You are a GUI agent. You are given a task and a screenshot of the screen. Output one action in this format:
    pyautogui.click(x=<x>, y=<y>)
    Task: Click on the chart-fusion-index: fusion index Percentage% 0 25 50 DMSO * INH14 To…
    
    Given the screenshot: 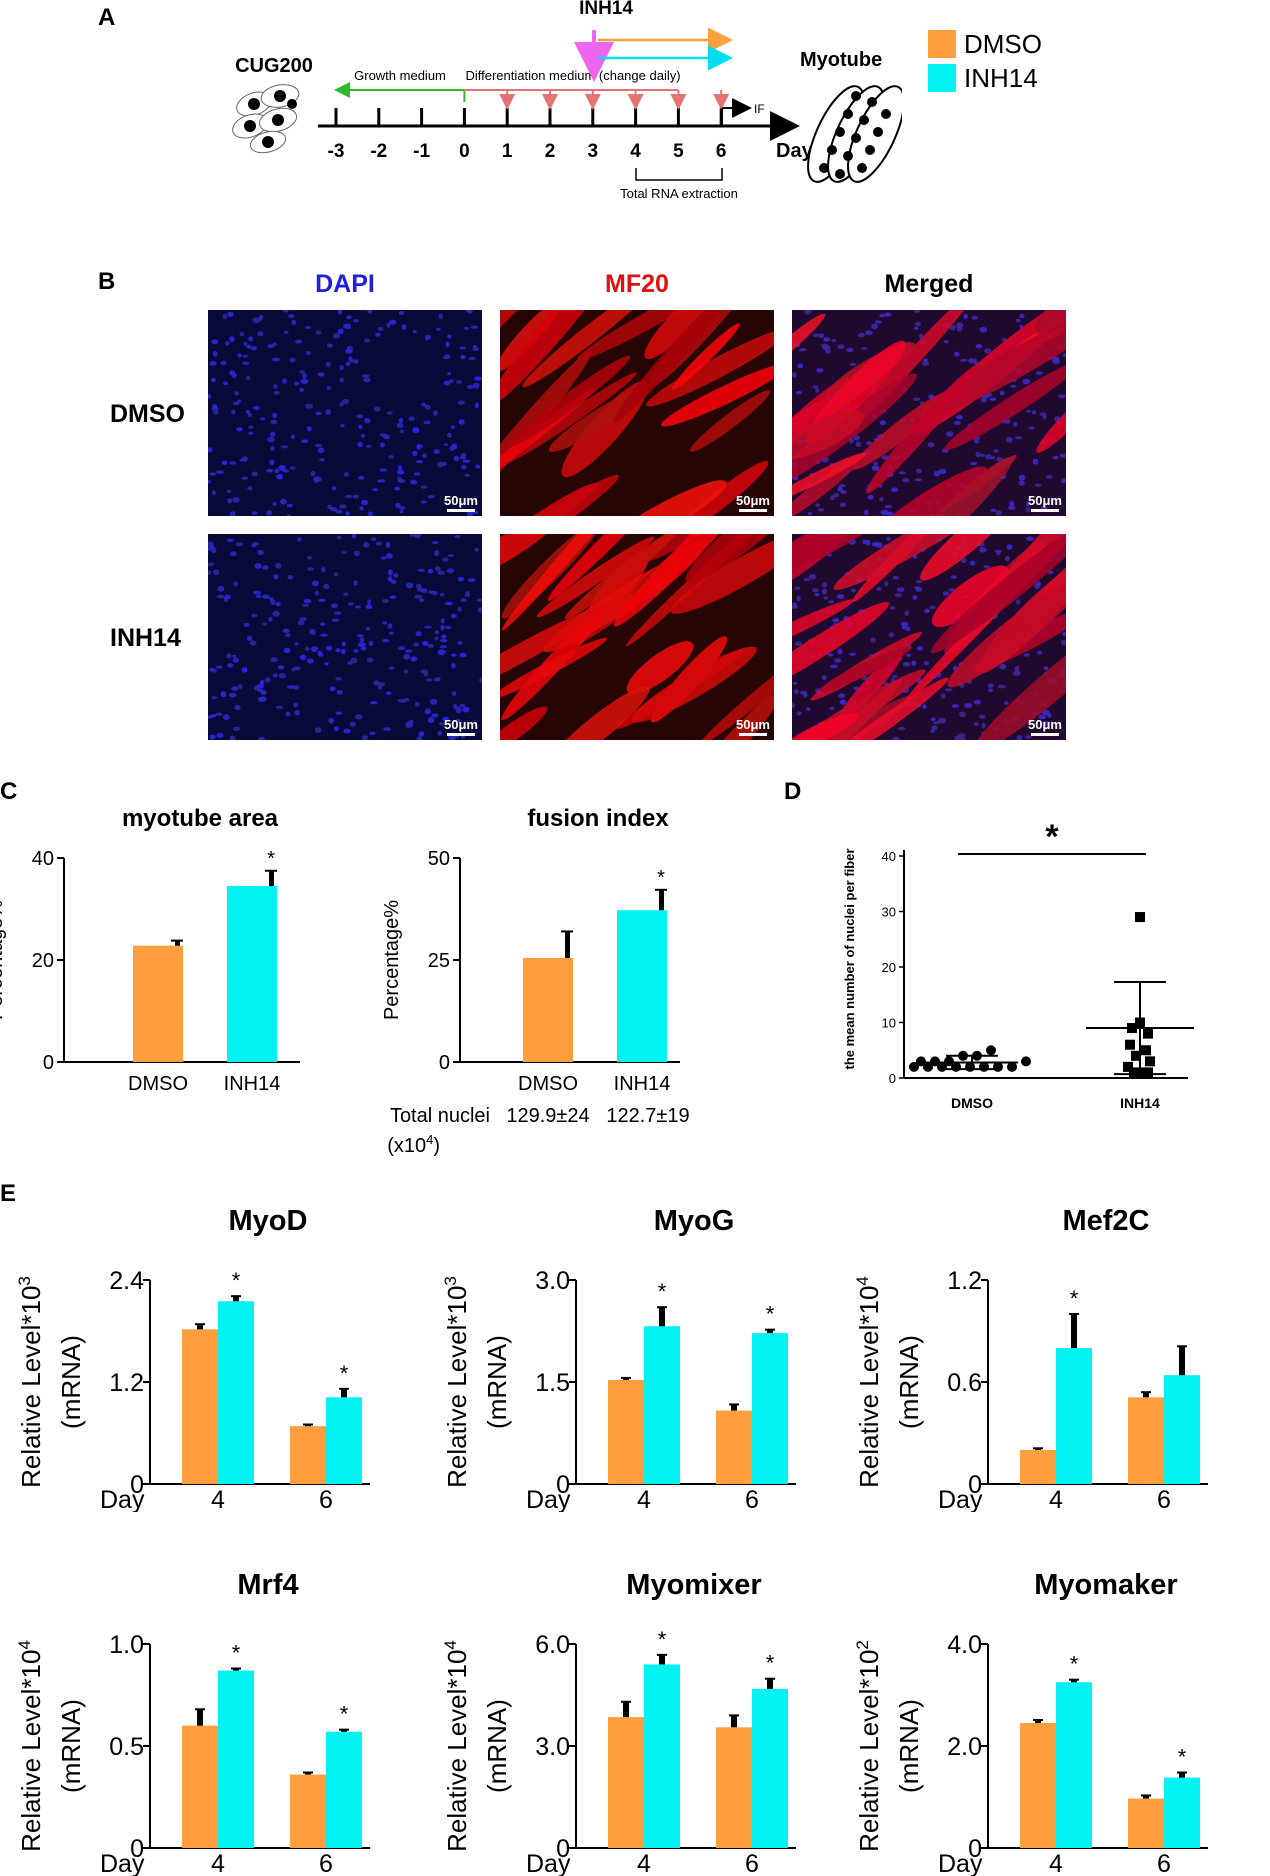 What is the action you would take?
    pyautogui.click(x=535, y=981)
    